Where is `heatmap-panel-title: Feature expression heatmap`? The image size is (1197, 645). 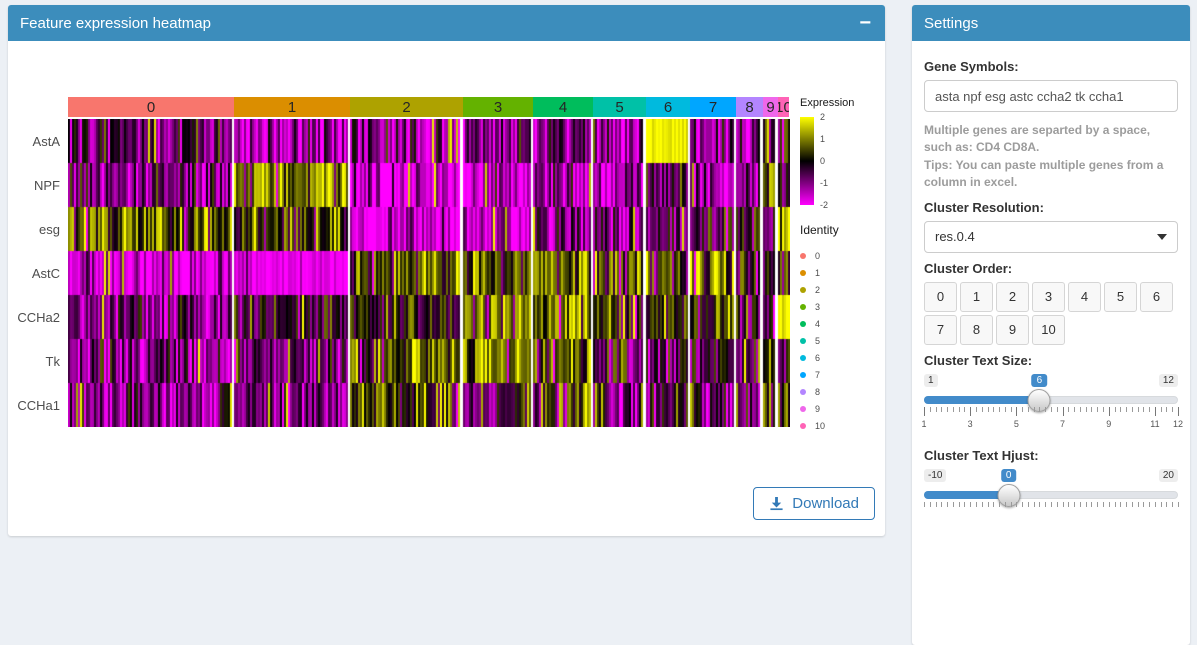 heatmap-panel-title: Feature expression heatmap is located at coordinates (115, 23).